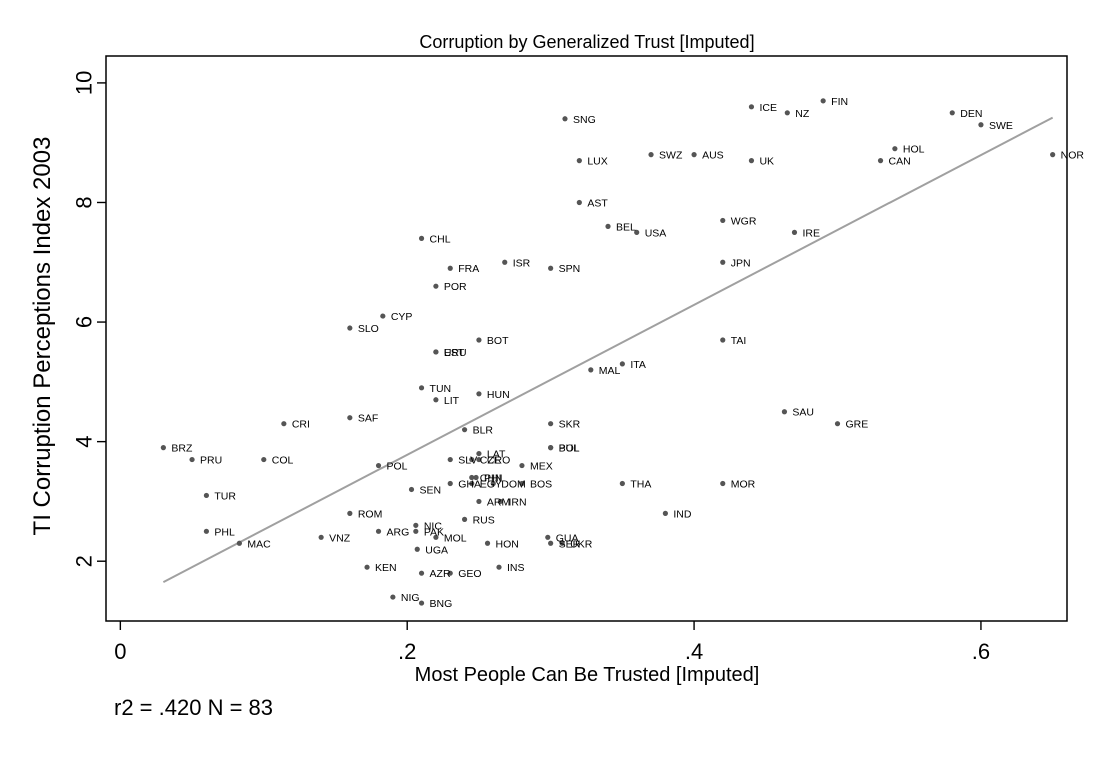 Image resolution: width=1096 pixels, height=757 pixels. I want to click on data-point-pak, so click(416, 531).